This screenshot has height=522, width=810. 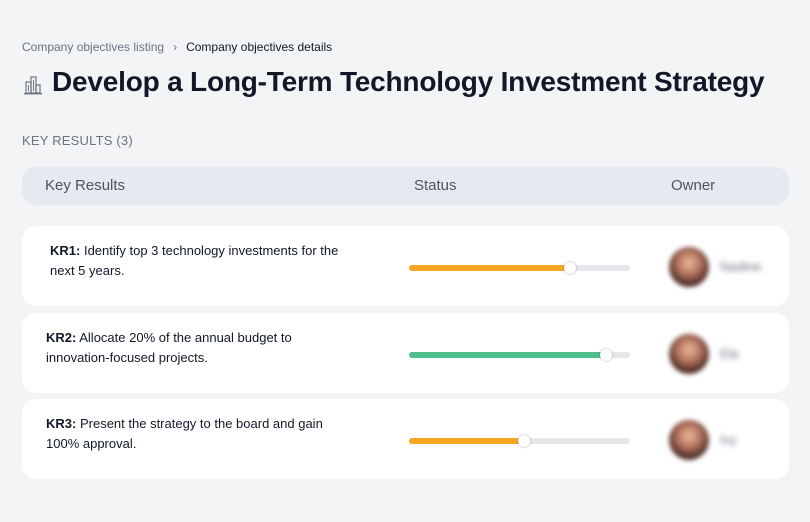 What do you see at coordinates (405, 186) in the screenshot?
I see `table-header: Key Results Status Owner` at bounding box center [405, 186].